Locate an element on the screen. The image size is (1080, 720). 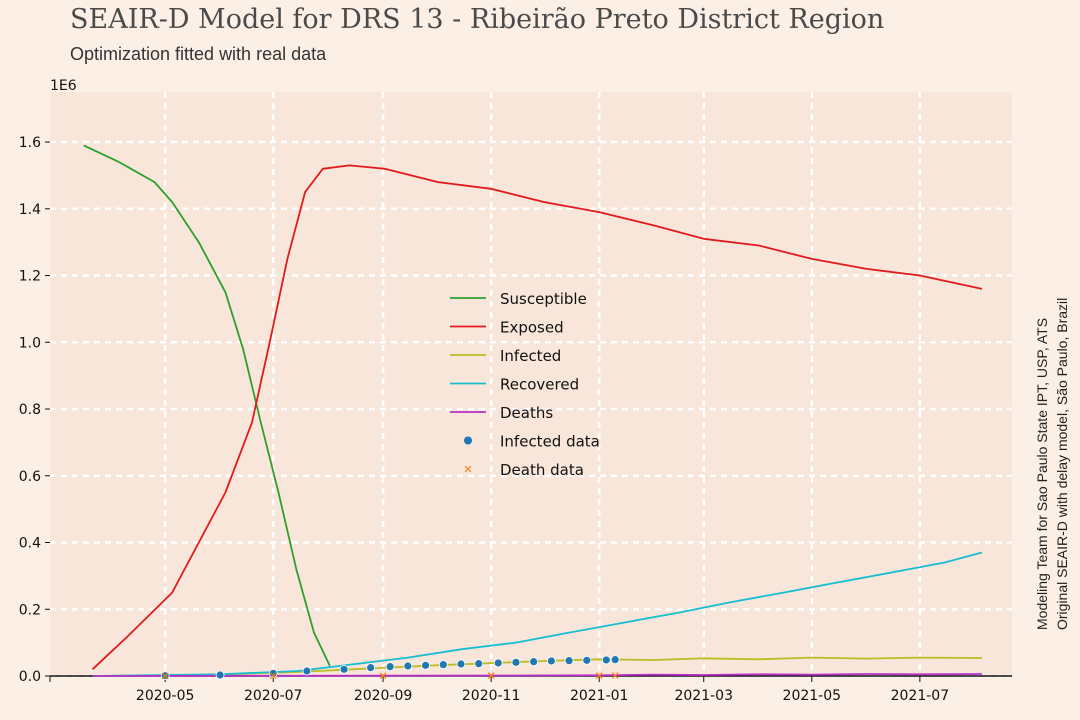
legend-label: Infected data is located at coordinates (550, 442).